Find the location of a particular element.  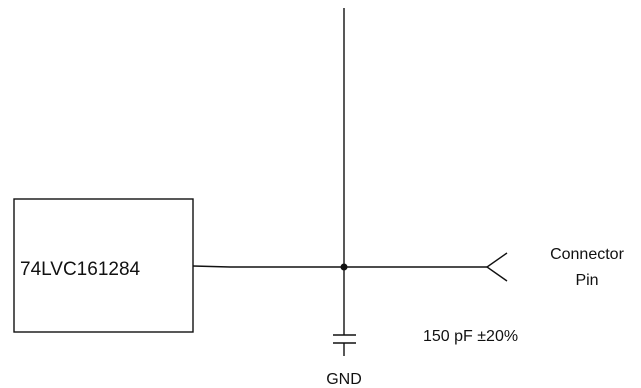

signal-wire is located at coordinates (339, 266).